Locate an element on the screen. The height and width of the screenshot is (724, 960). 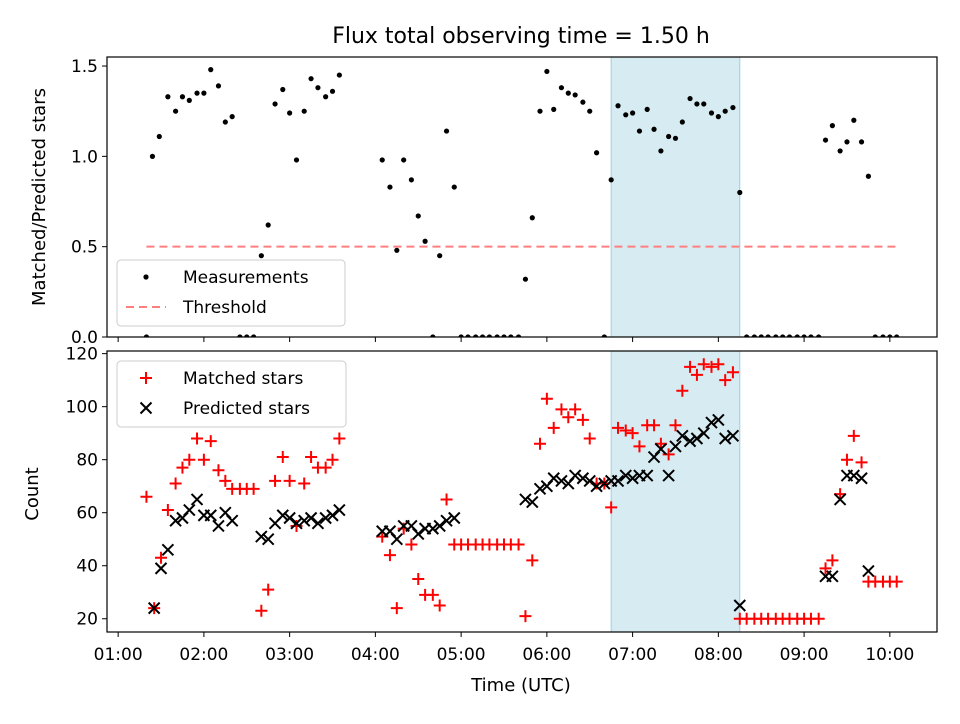
bottom-legend-label-0: Matched stars is located at coordinates (243, 379).